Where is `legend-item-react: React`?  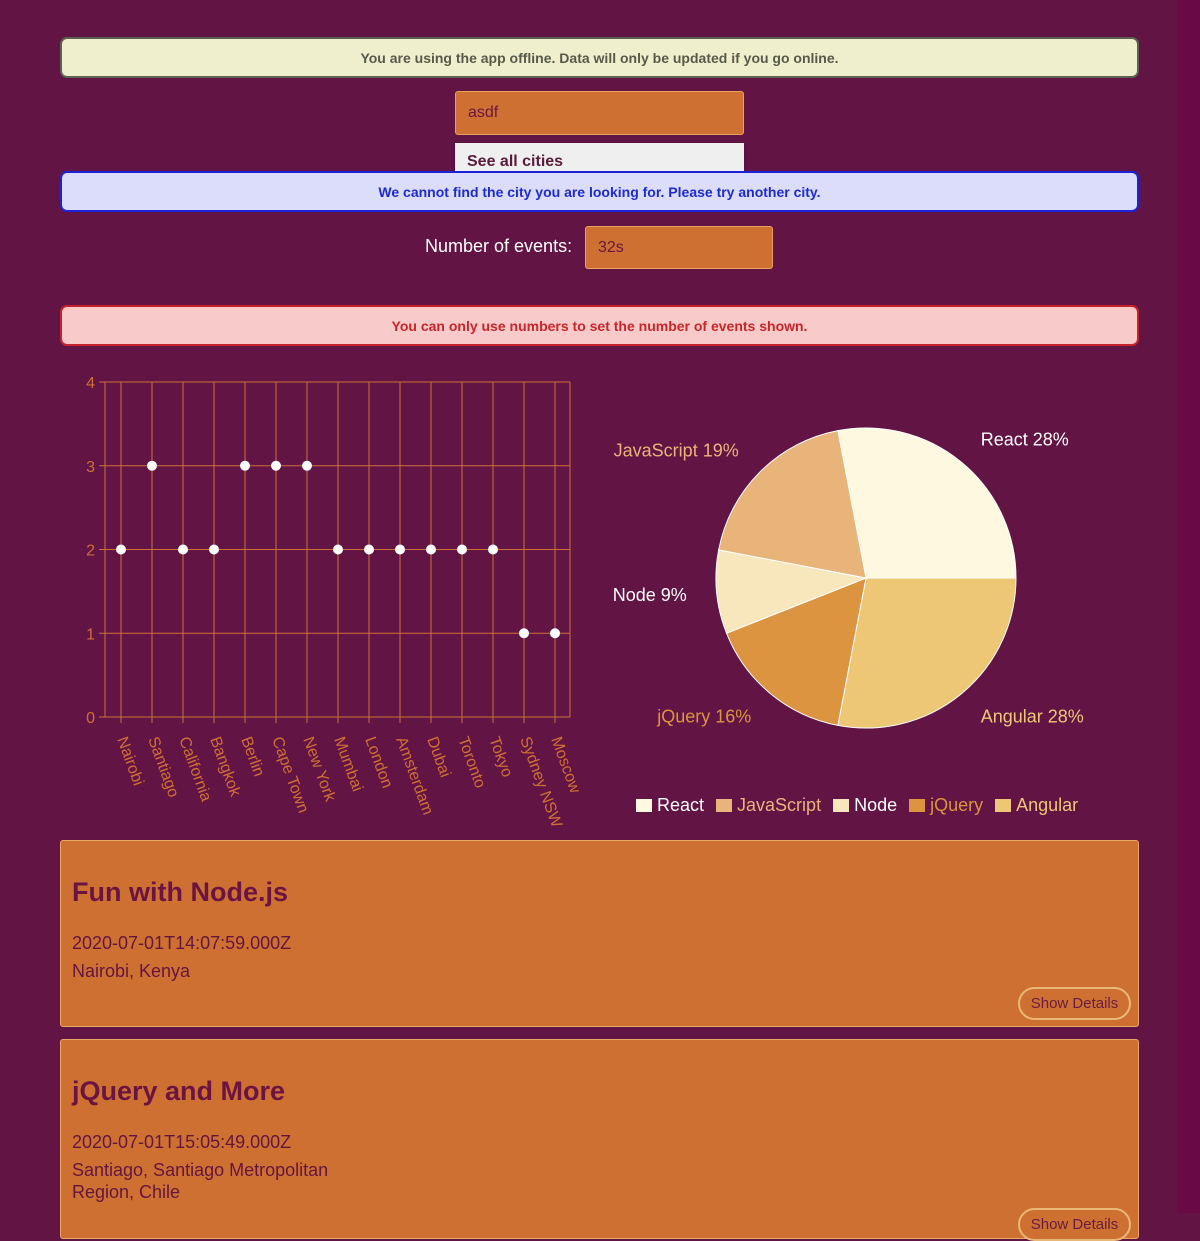 legend-item-react: React is located at coordinates (670, 805).